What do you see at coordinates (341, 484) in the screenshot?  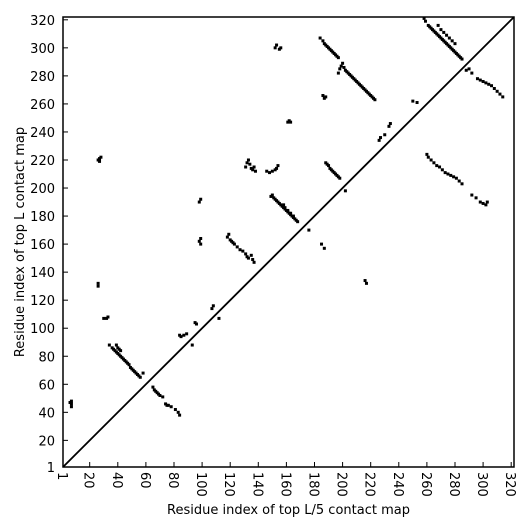 I see `x-tick-label: 200` at bounding box center [341, 484].